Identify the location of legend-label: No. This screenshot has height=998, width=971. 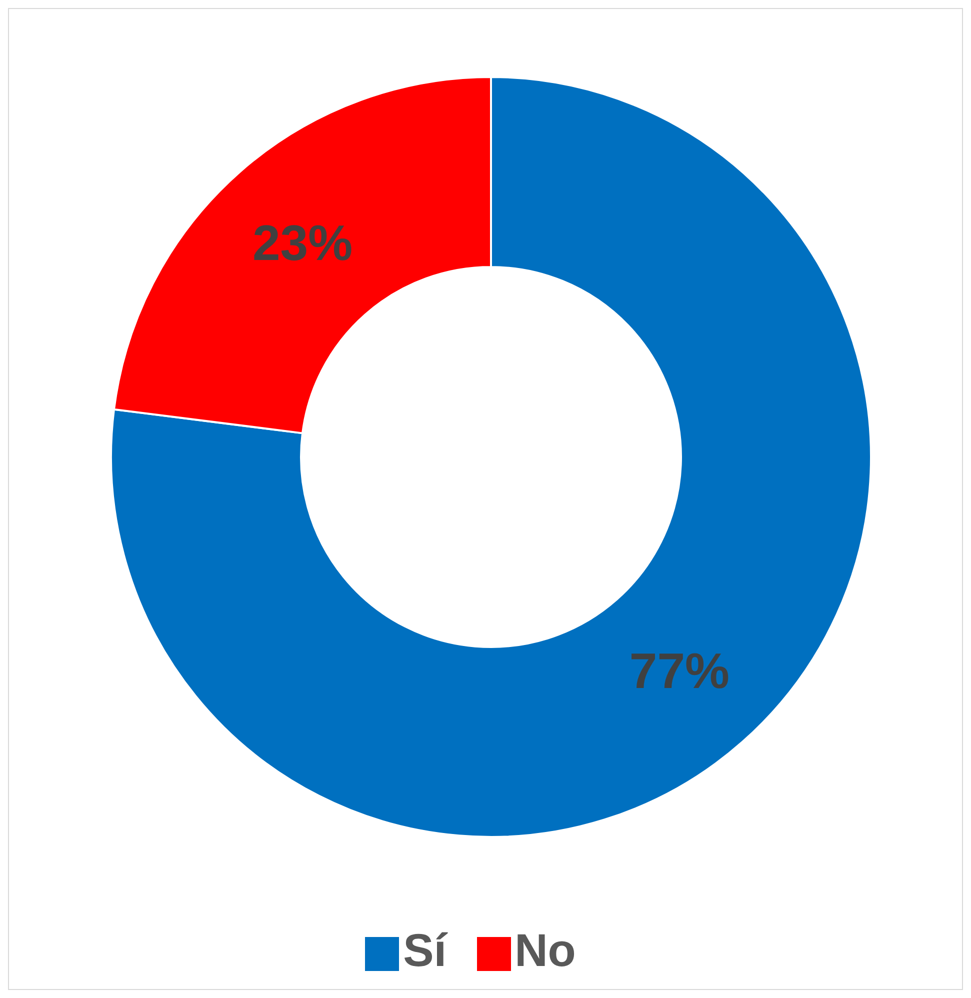
(545, 950).